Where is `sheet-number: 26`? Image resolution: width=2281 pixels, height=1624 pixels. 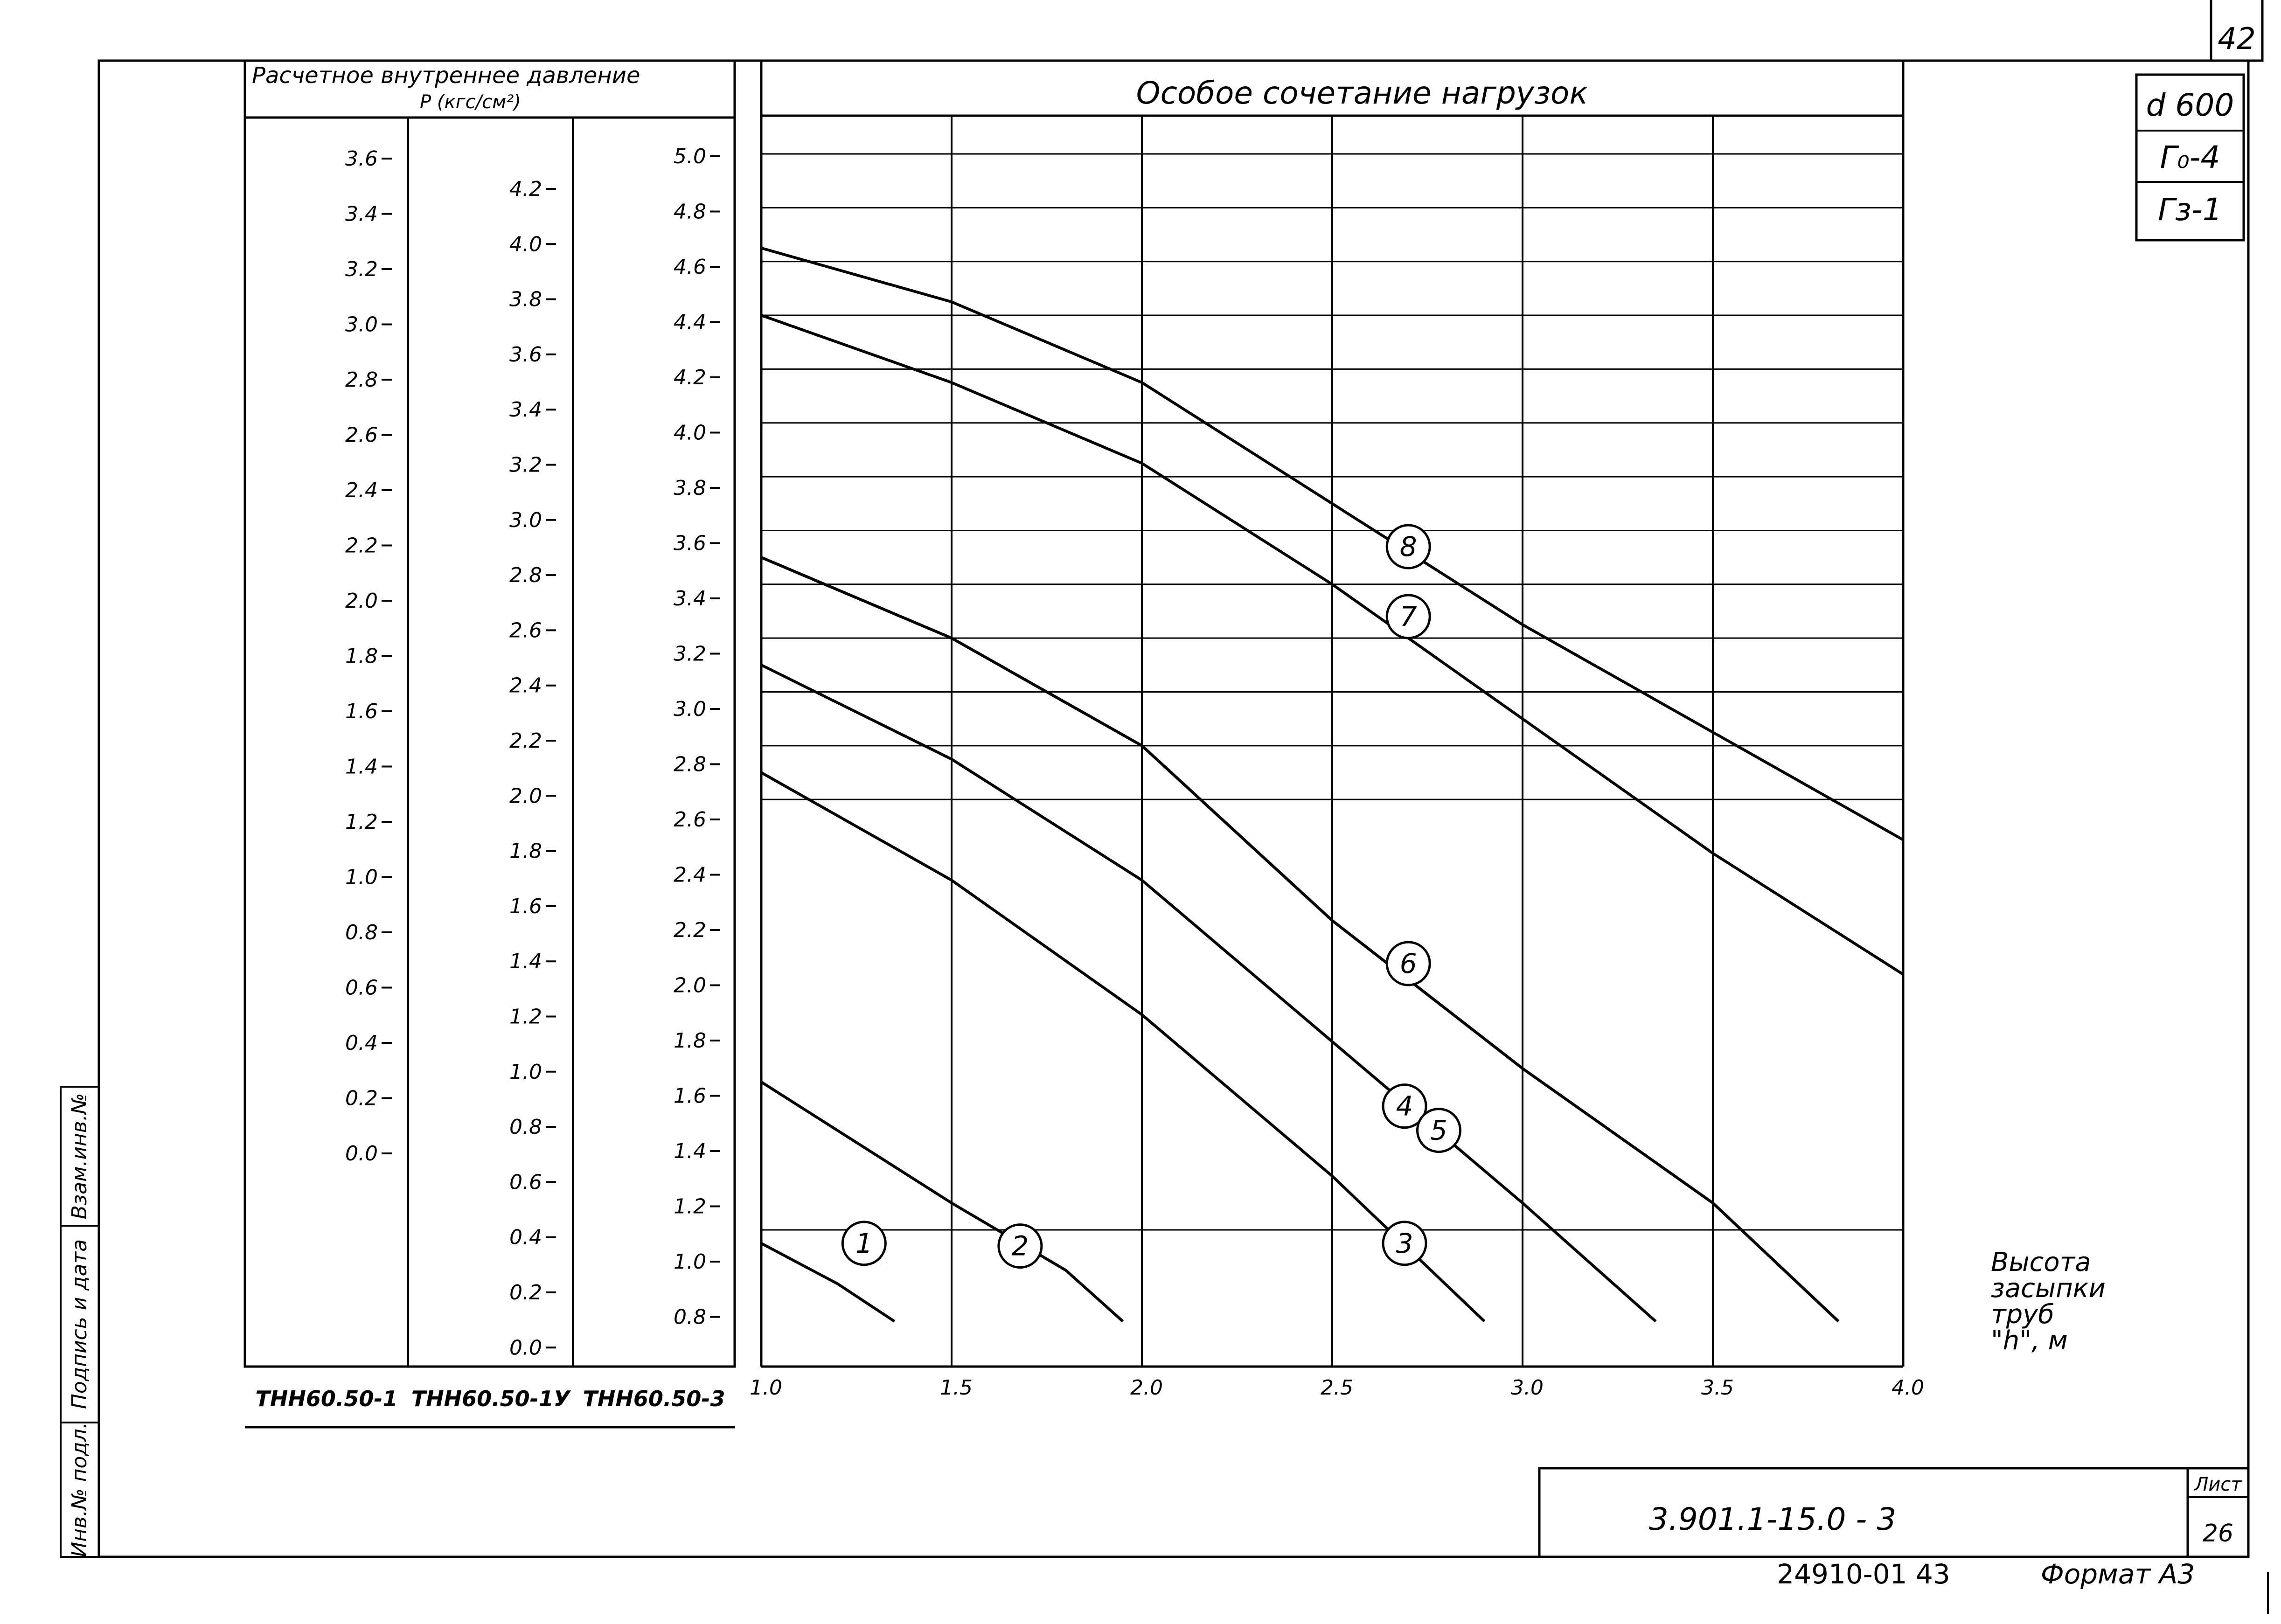
sheet-number: 26 is located at coordinates (2218, 1534).